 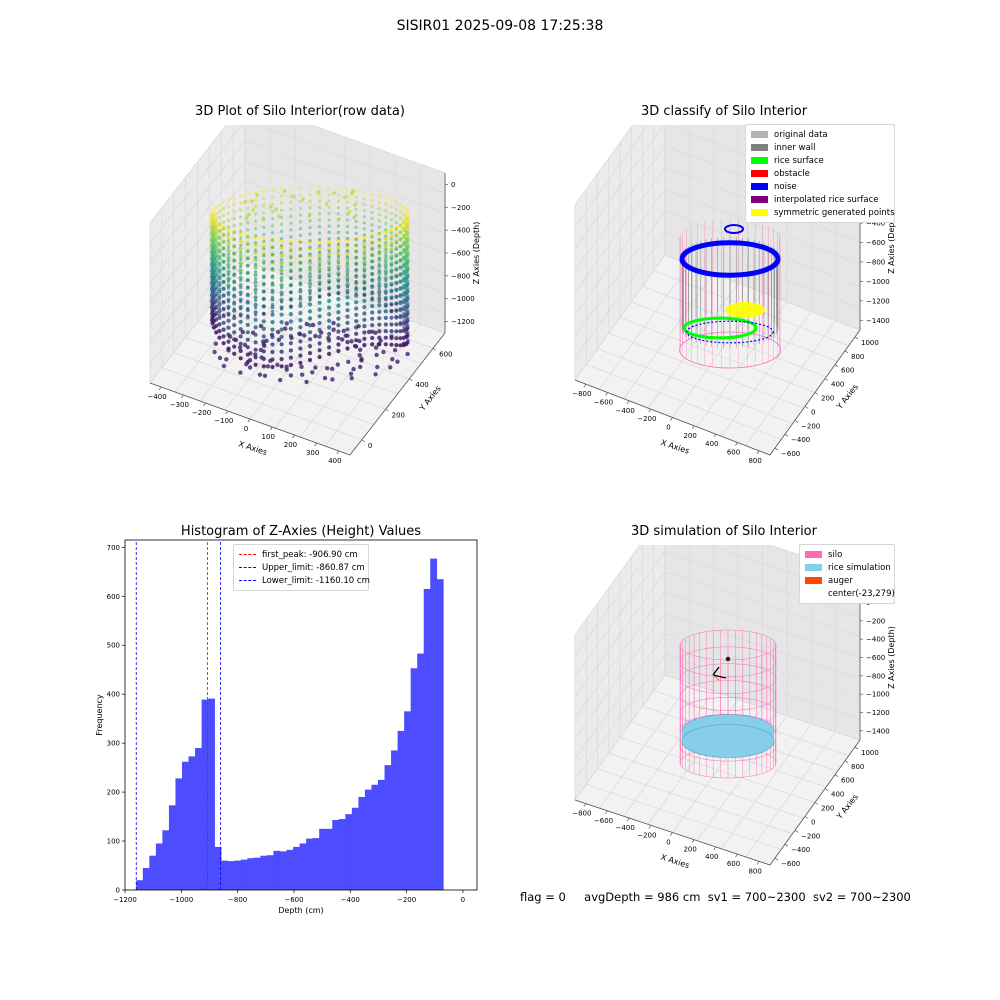 I want to click on simulation-scene, so click(x=728, y=704).